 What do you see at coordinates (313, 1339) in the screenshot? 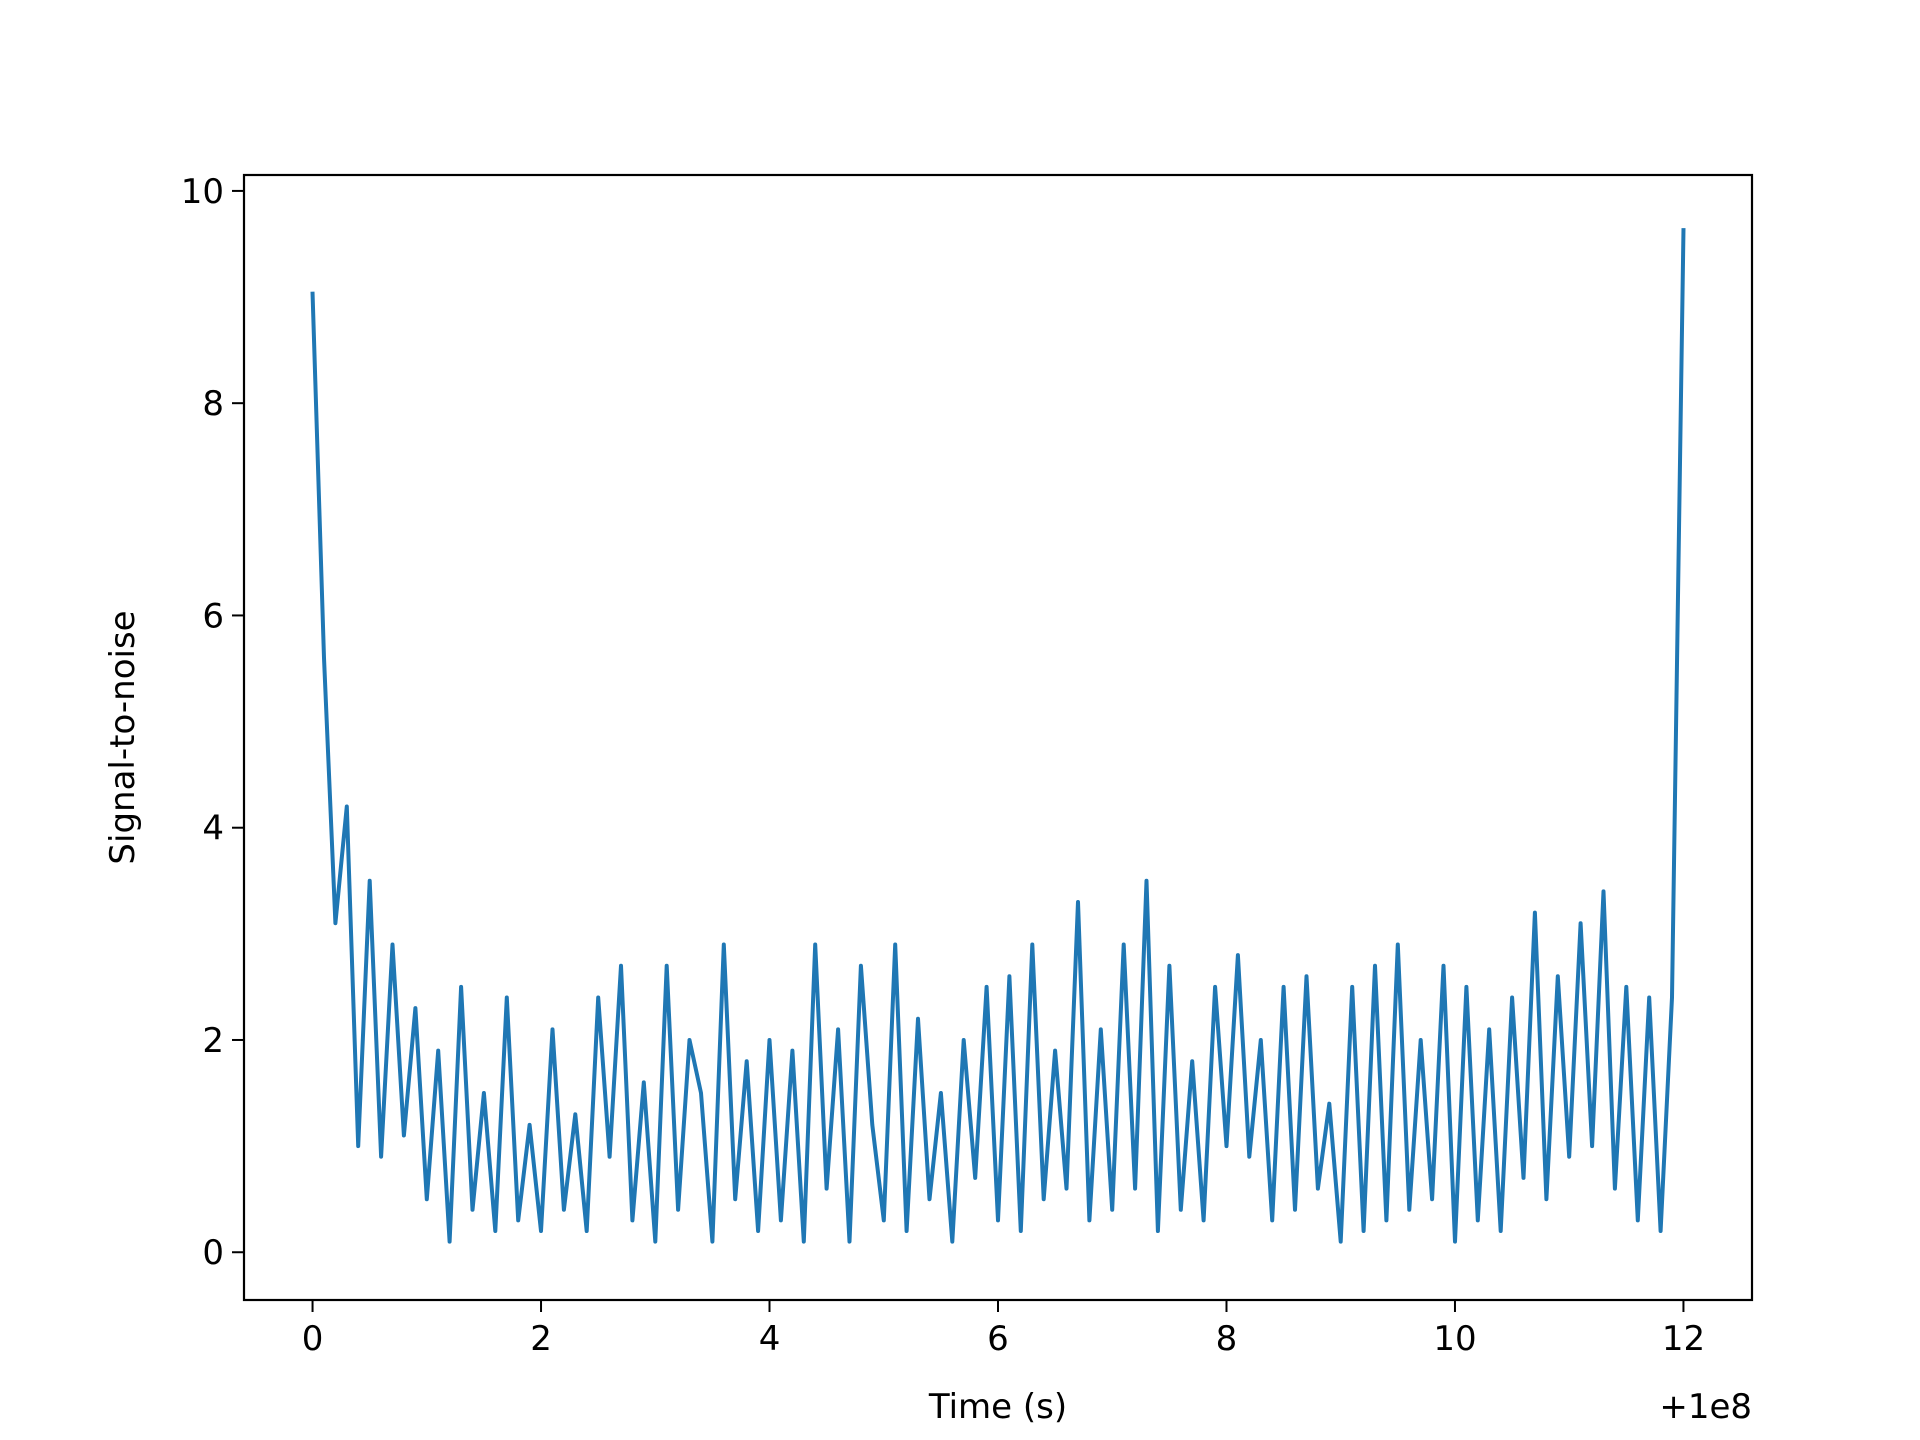
I see `x-tick-label: 0` at bounding box center [313, 1339].